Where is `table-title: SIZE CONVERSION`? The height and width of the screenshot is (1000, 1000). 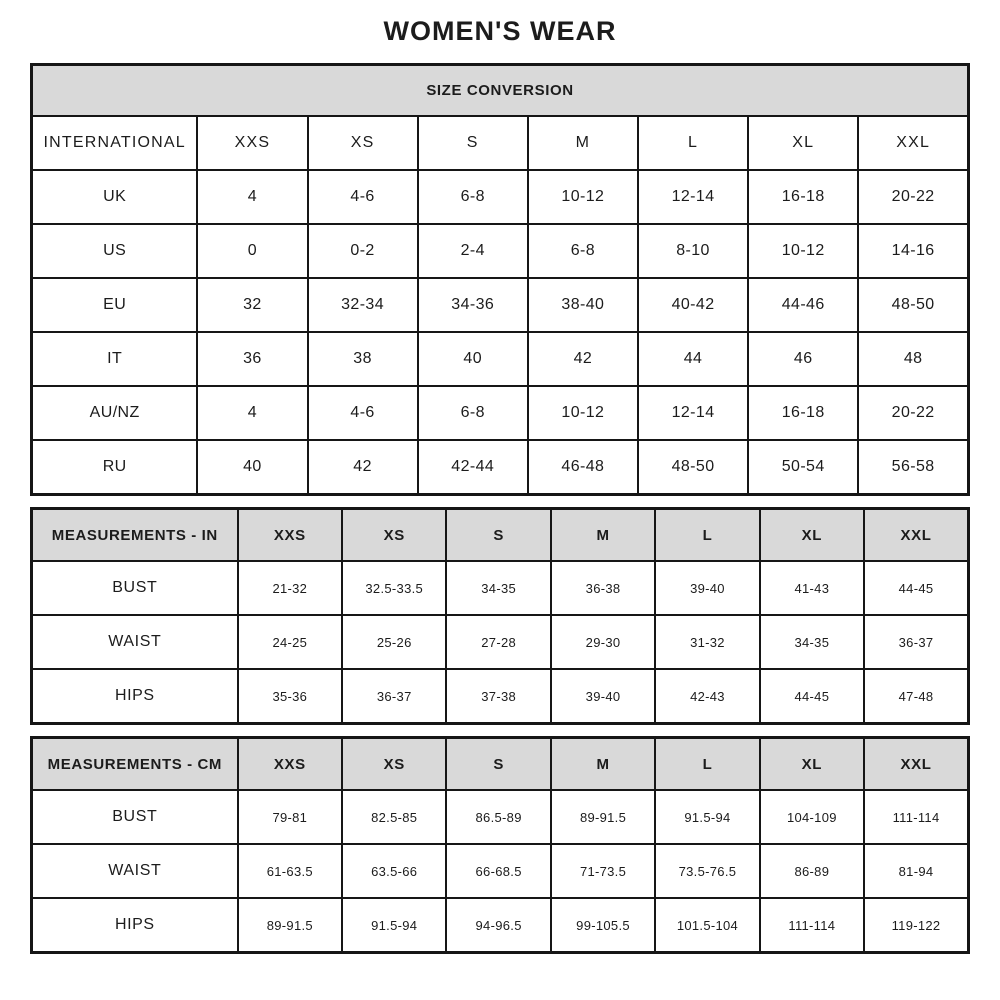 table-title: SIZE CONVERSION is located at coordinates (500, 90).